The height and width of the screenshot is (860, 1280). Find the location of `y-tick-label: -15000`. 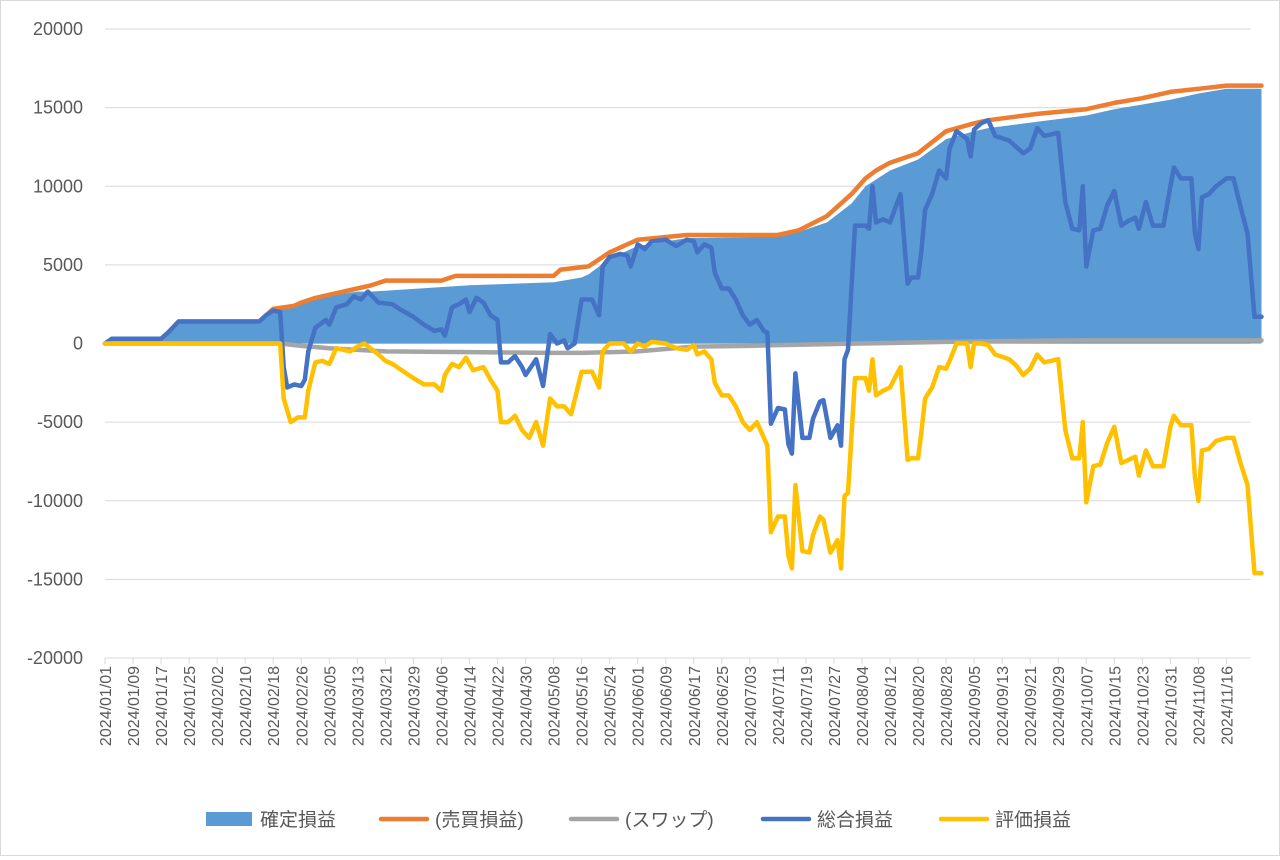

y-tick-label: -15000 is located at coordinates (55, 579).